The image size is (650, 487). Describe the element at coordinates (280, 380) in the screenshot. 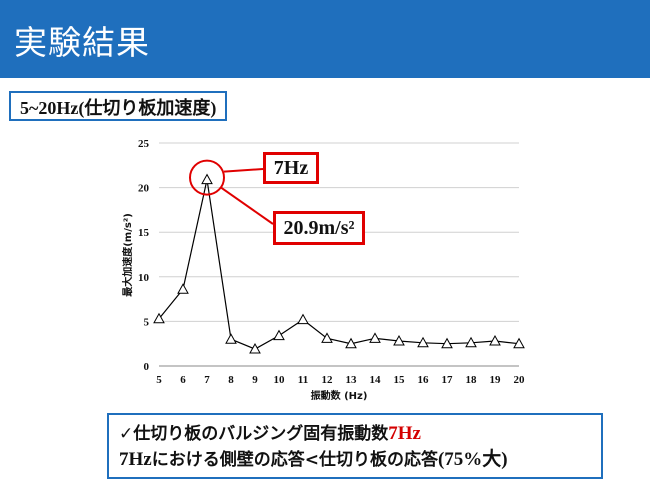

I see `x-tick-label: 10` at that location.